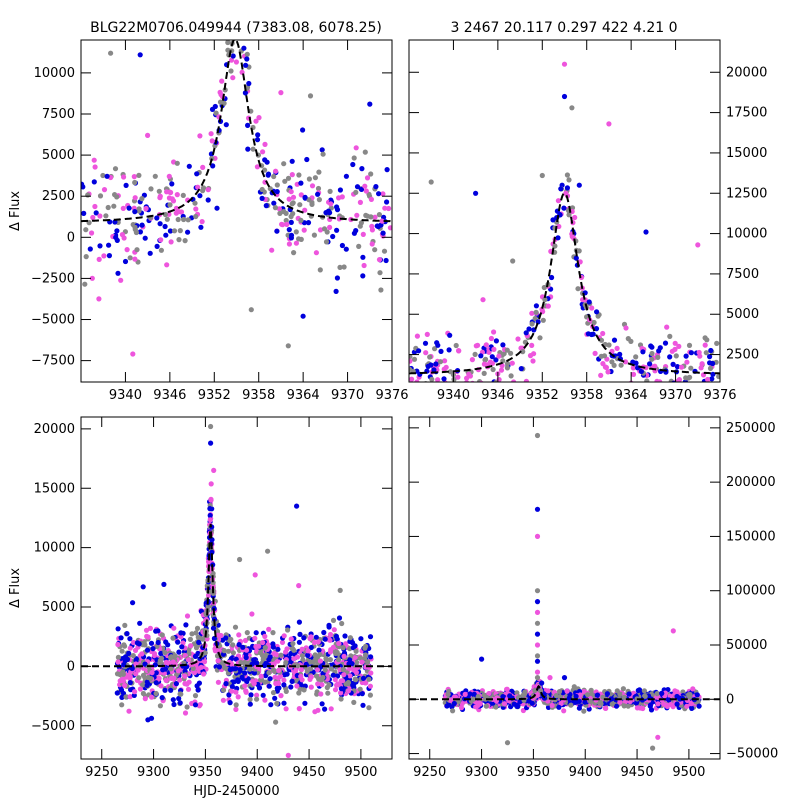 Image resolution: width=800 pixels, height=800 pixels. What do you see at coordinates (58, 114) in the screenshot?
I see `y-tick-label: 7500` at bounding box center [58, 114].